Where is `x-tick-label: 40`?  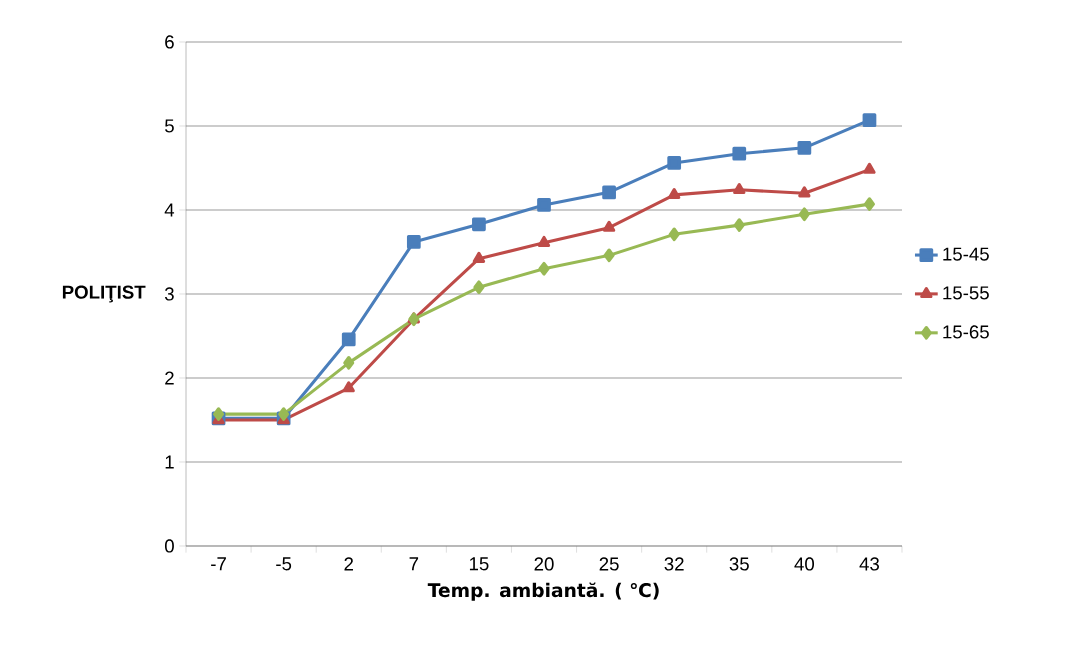
x-tick-label: 40 is located at coordinates (804, 564).